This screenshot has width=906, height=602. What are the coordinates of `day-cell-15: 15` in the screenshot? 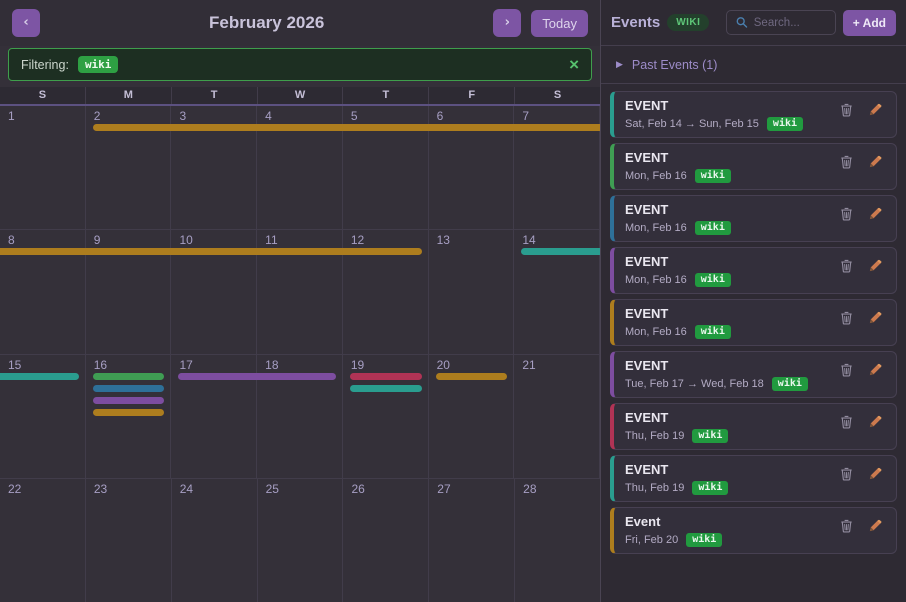 It's located at (43, 416).